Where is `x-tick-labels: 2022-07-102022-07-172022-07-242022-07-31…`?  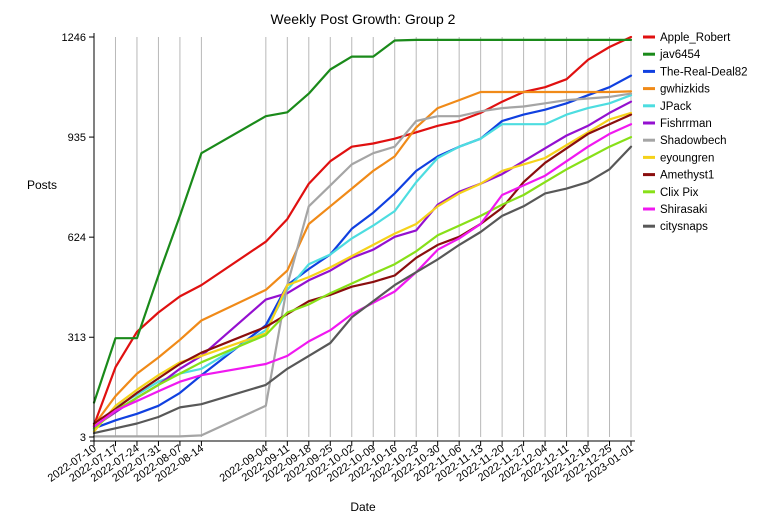
x-tick-labels: 2022-07-102022-07-172022-07-242022-07-31… is located at coordinates (341, 464).